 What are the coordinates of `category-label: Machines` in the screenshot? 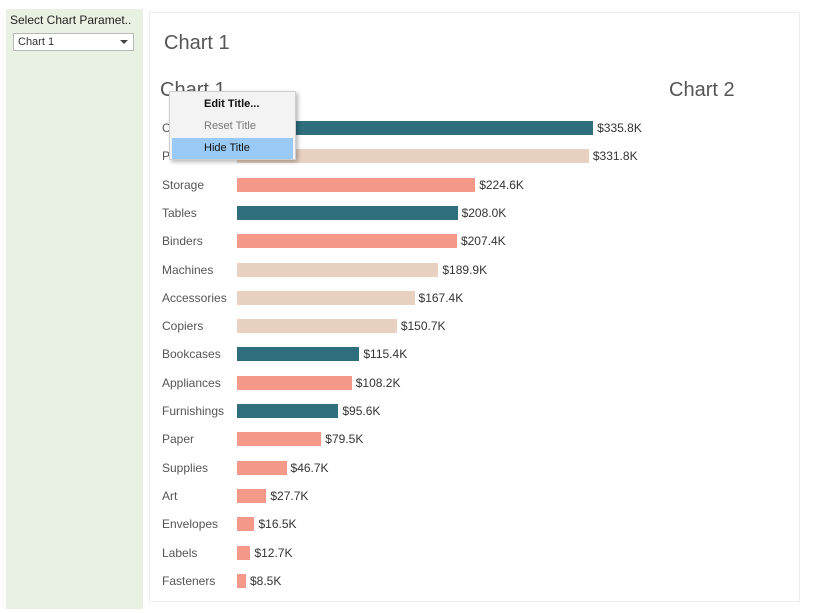 It's located at (188, 269).